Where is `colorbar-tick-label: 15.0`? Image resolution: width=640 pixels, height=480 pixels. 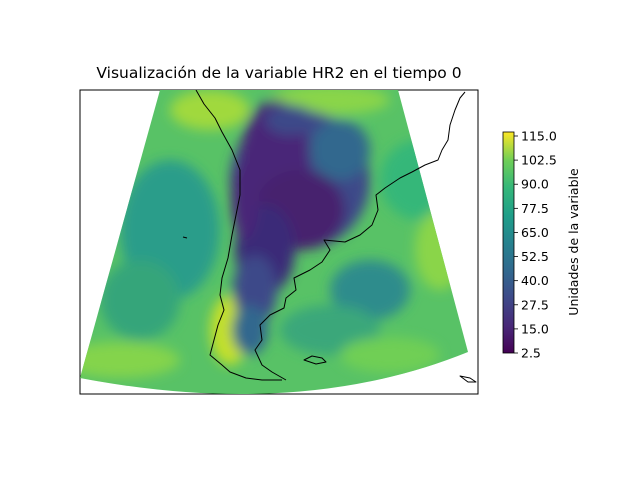
colorbar-tick-label: 15.0 is located at coordinates (535, 328).